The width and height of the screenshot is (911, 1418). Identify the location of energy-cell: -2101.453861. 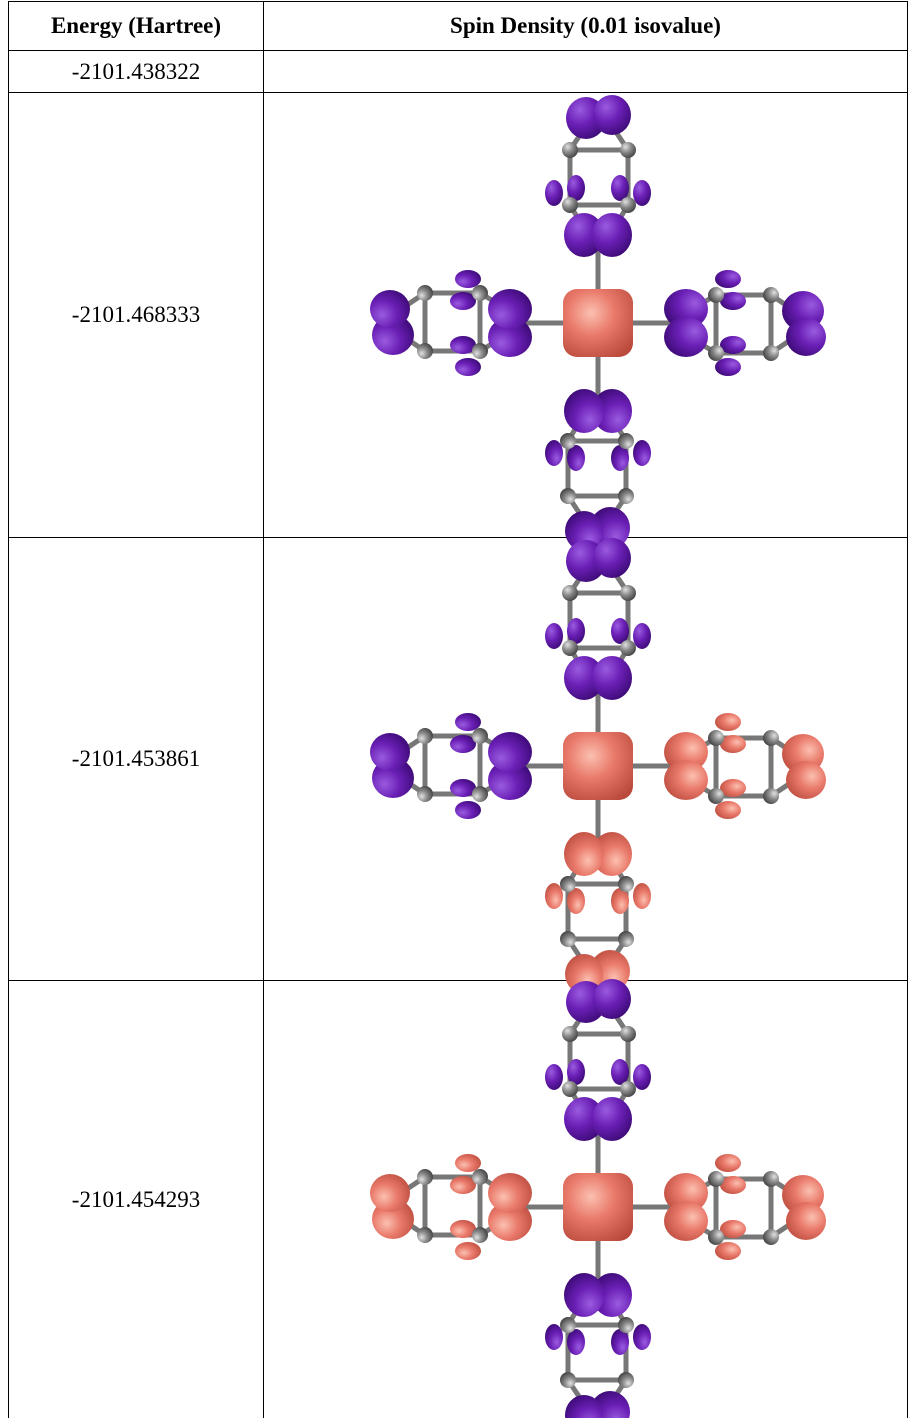
(136, 758).